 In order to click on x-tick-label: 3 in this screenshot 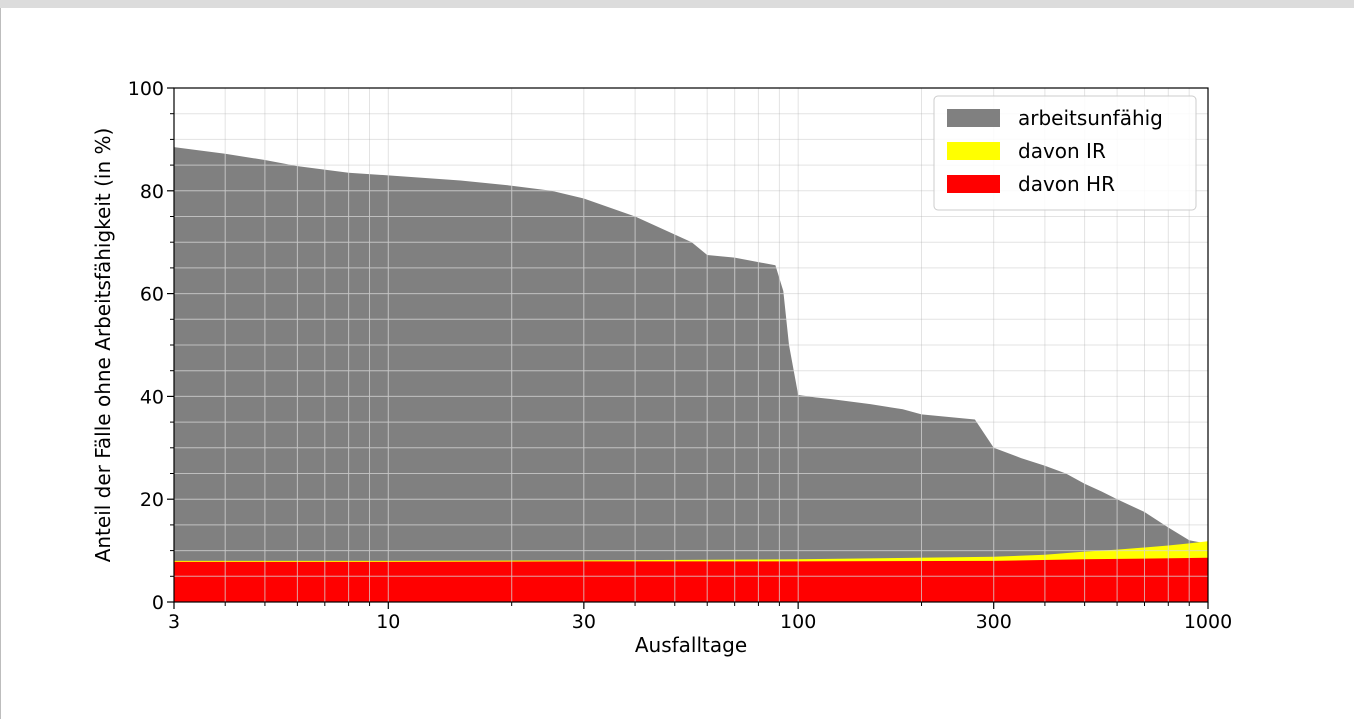, I will do `click(174, 622)`.